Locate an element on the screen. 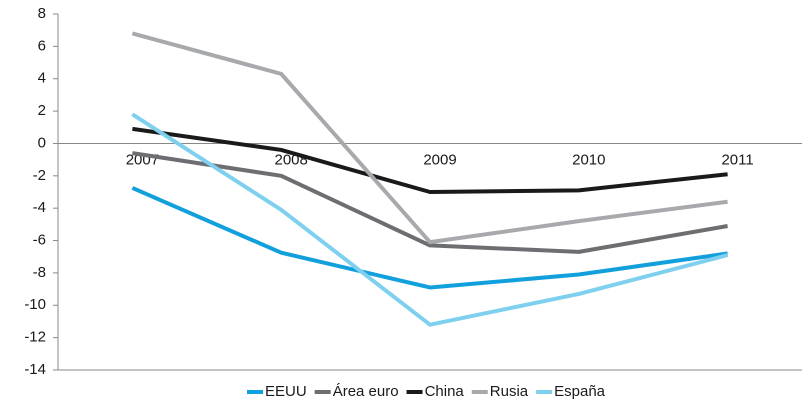 This screenshot has height=406, width=808. y-tick-label: 4 is located at coordinates (42, 78).